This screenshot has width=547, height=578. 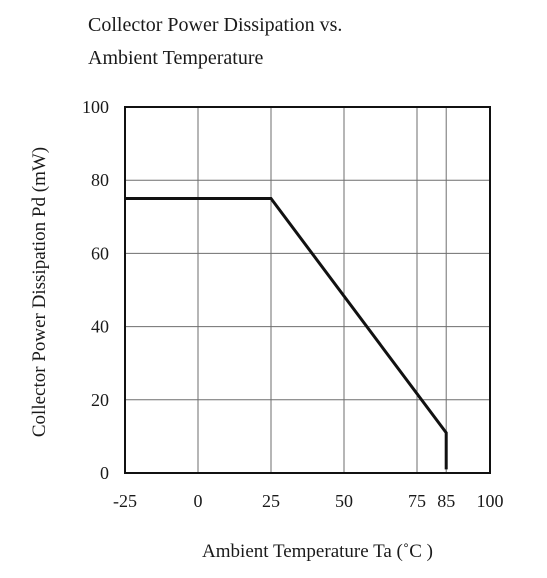 What do you see at coordinates (39, 292) in the screenshot?
I see `y-axis-label: Collector Power Dissipation Pd (mW)` at bounding box center [39, 292].